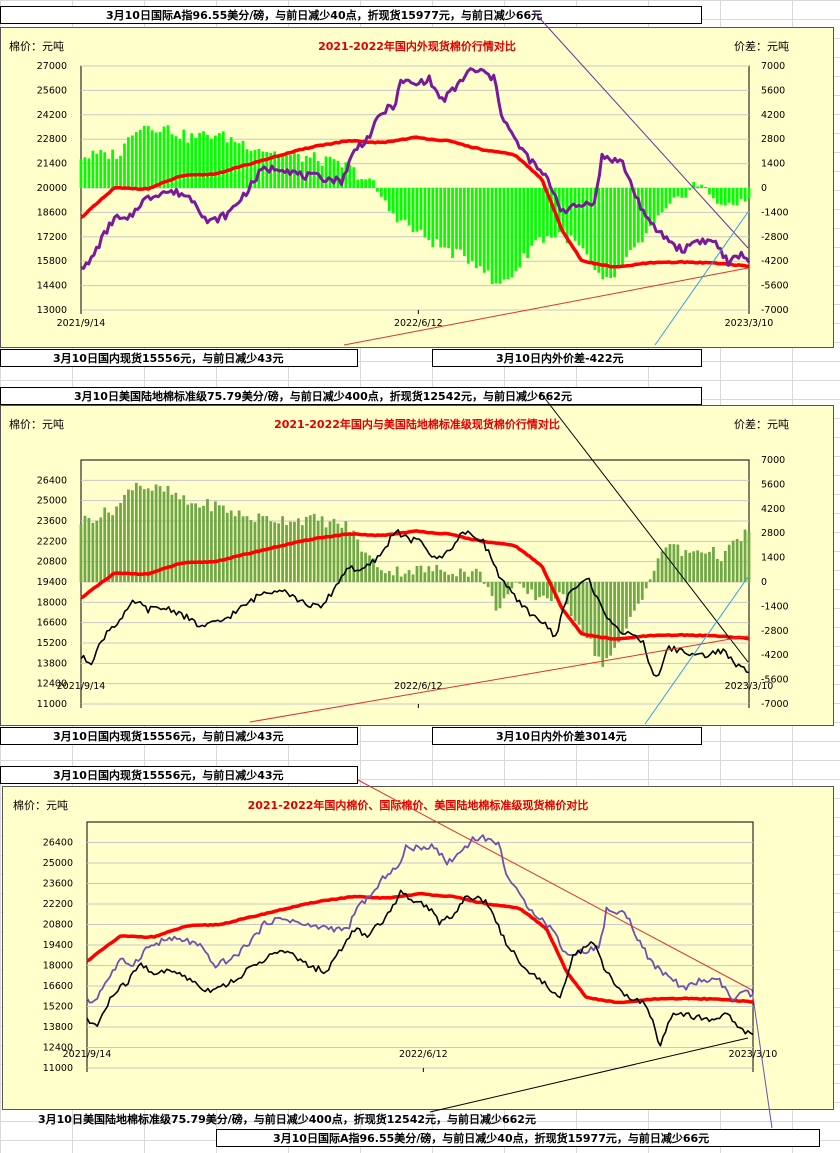 The height and width of the screenshot is (1153, 840). What do you see at coordinates (58, 925) in the screenshot?
I see `y-tick-label: 20800` at bounding box center [58, 925].